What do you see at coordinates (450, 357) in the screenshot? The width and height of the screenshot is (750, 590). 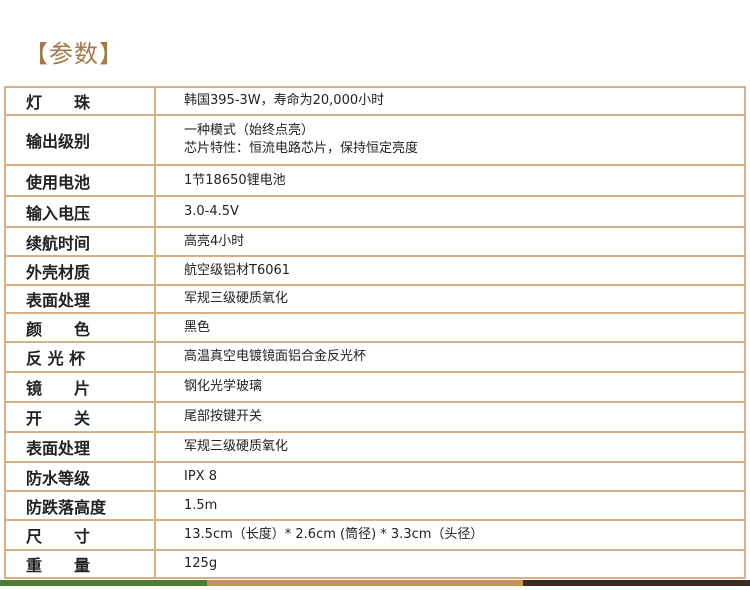 I see `spec-value: 高温真空电镀镜面铝合金反光杯` at bounding box center [450, 357].